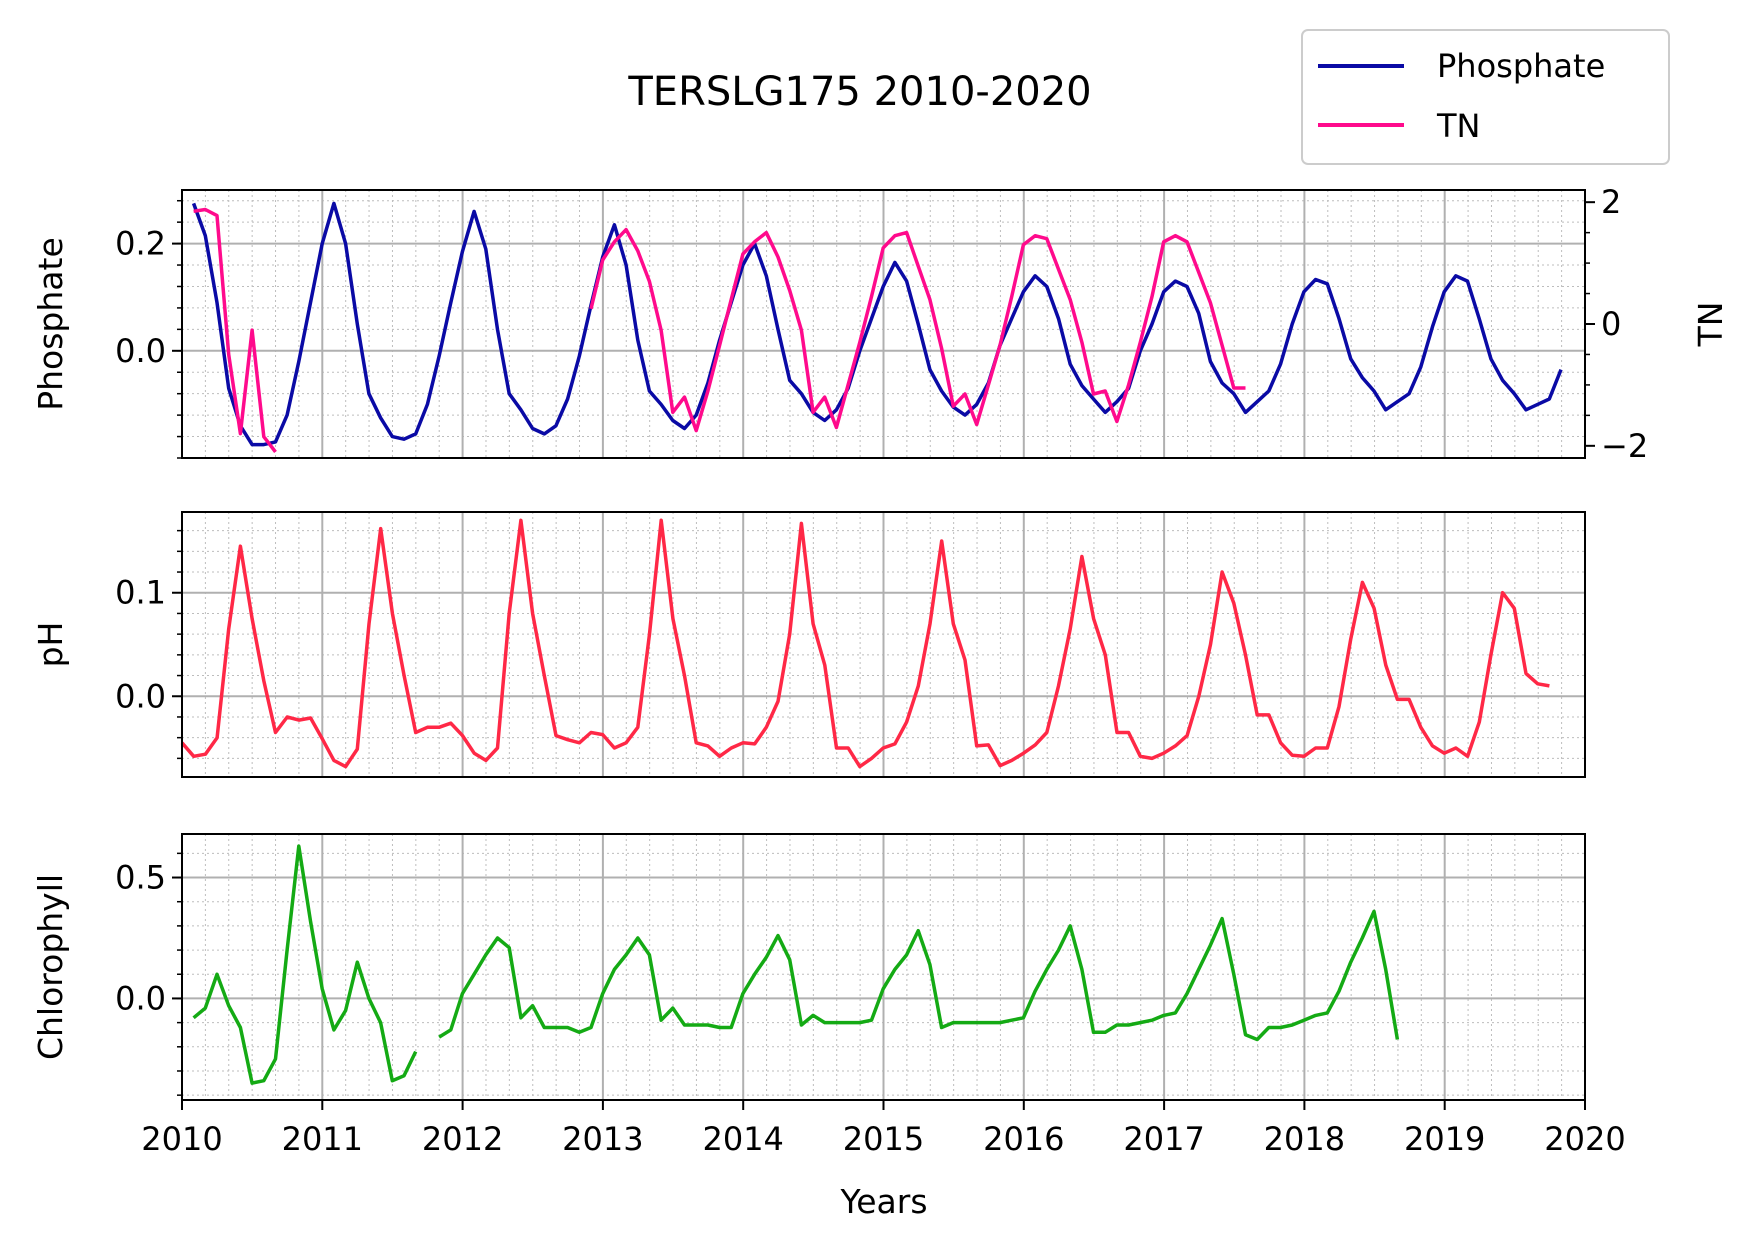 The image size is (1754, 1251). Describe the element at coordinates (1710, 325) in the screenshot. I see `y-axis-label-right: TN` at that location.